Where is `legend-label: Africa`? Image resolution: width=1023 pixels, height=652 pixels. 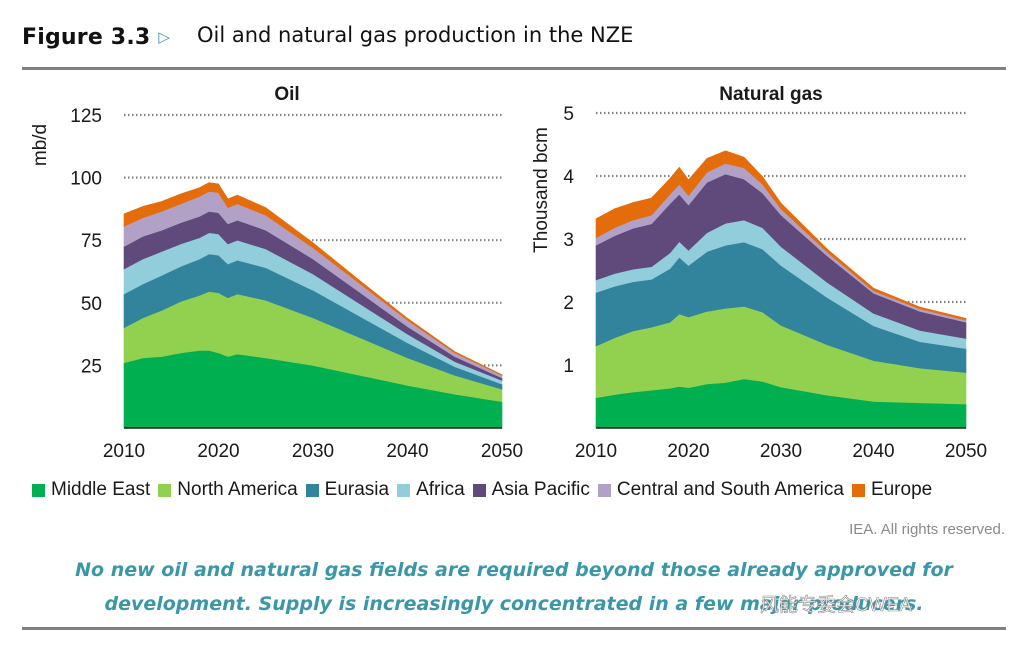
legend-label: Africa is located at coordinates (440, 489).